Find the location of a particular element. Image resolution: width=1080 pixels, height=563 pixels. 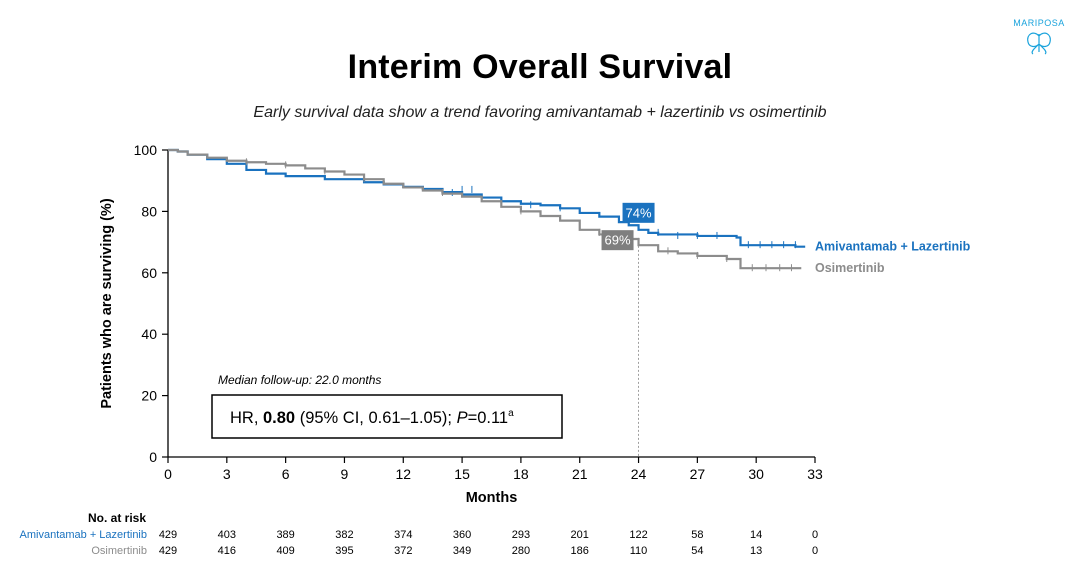

risk-value: 122 is located at coordinates (638, 535).